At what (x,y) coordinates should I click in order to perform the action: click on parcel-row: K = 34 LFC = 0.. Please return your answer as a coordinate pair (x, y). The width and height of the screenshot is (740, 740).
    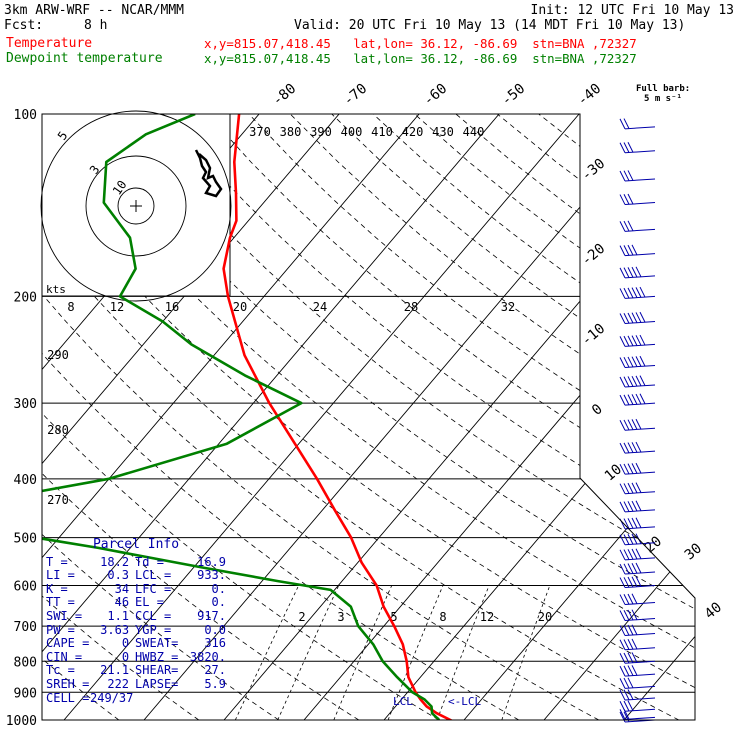
    Looking at the image, I should click on (136, 589).